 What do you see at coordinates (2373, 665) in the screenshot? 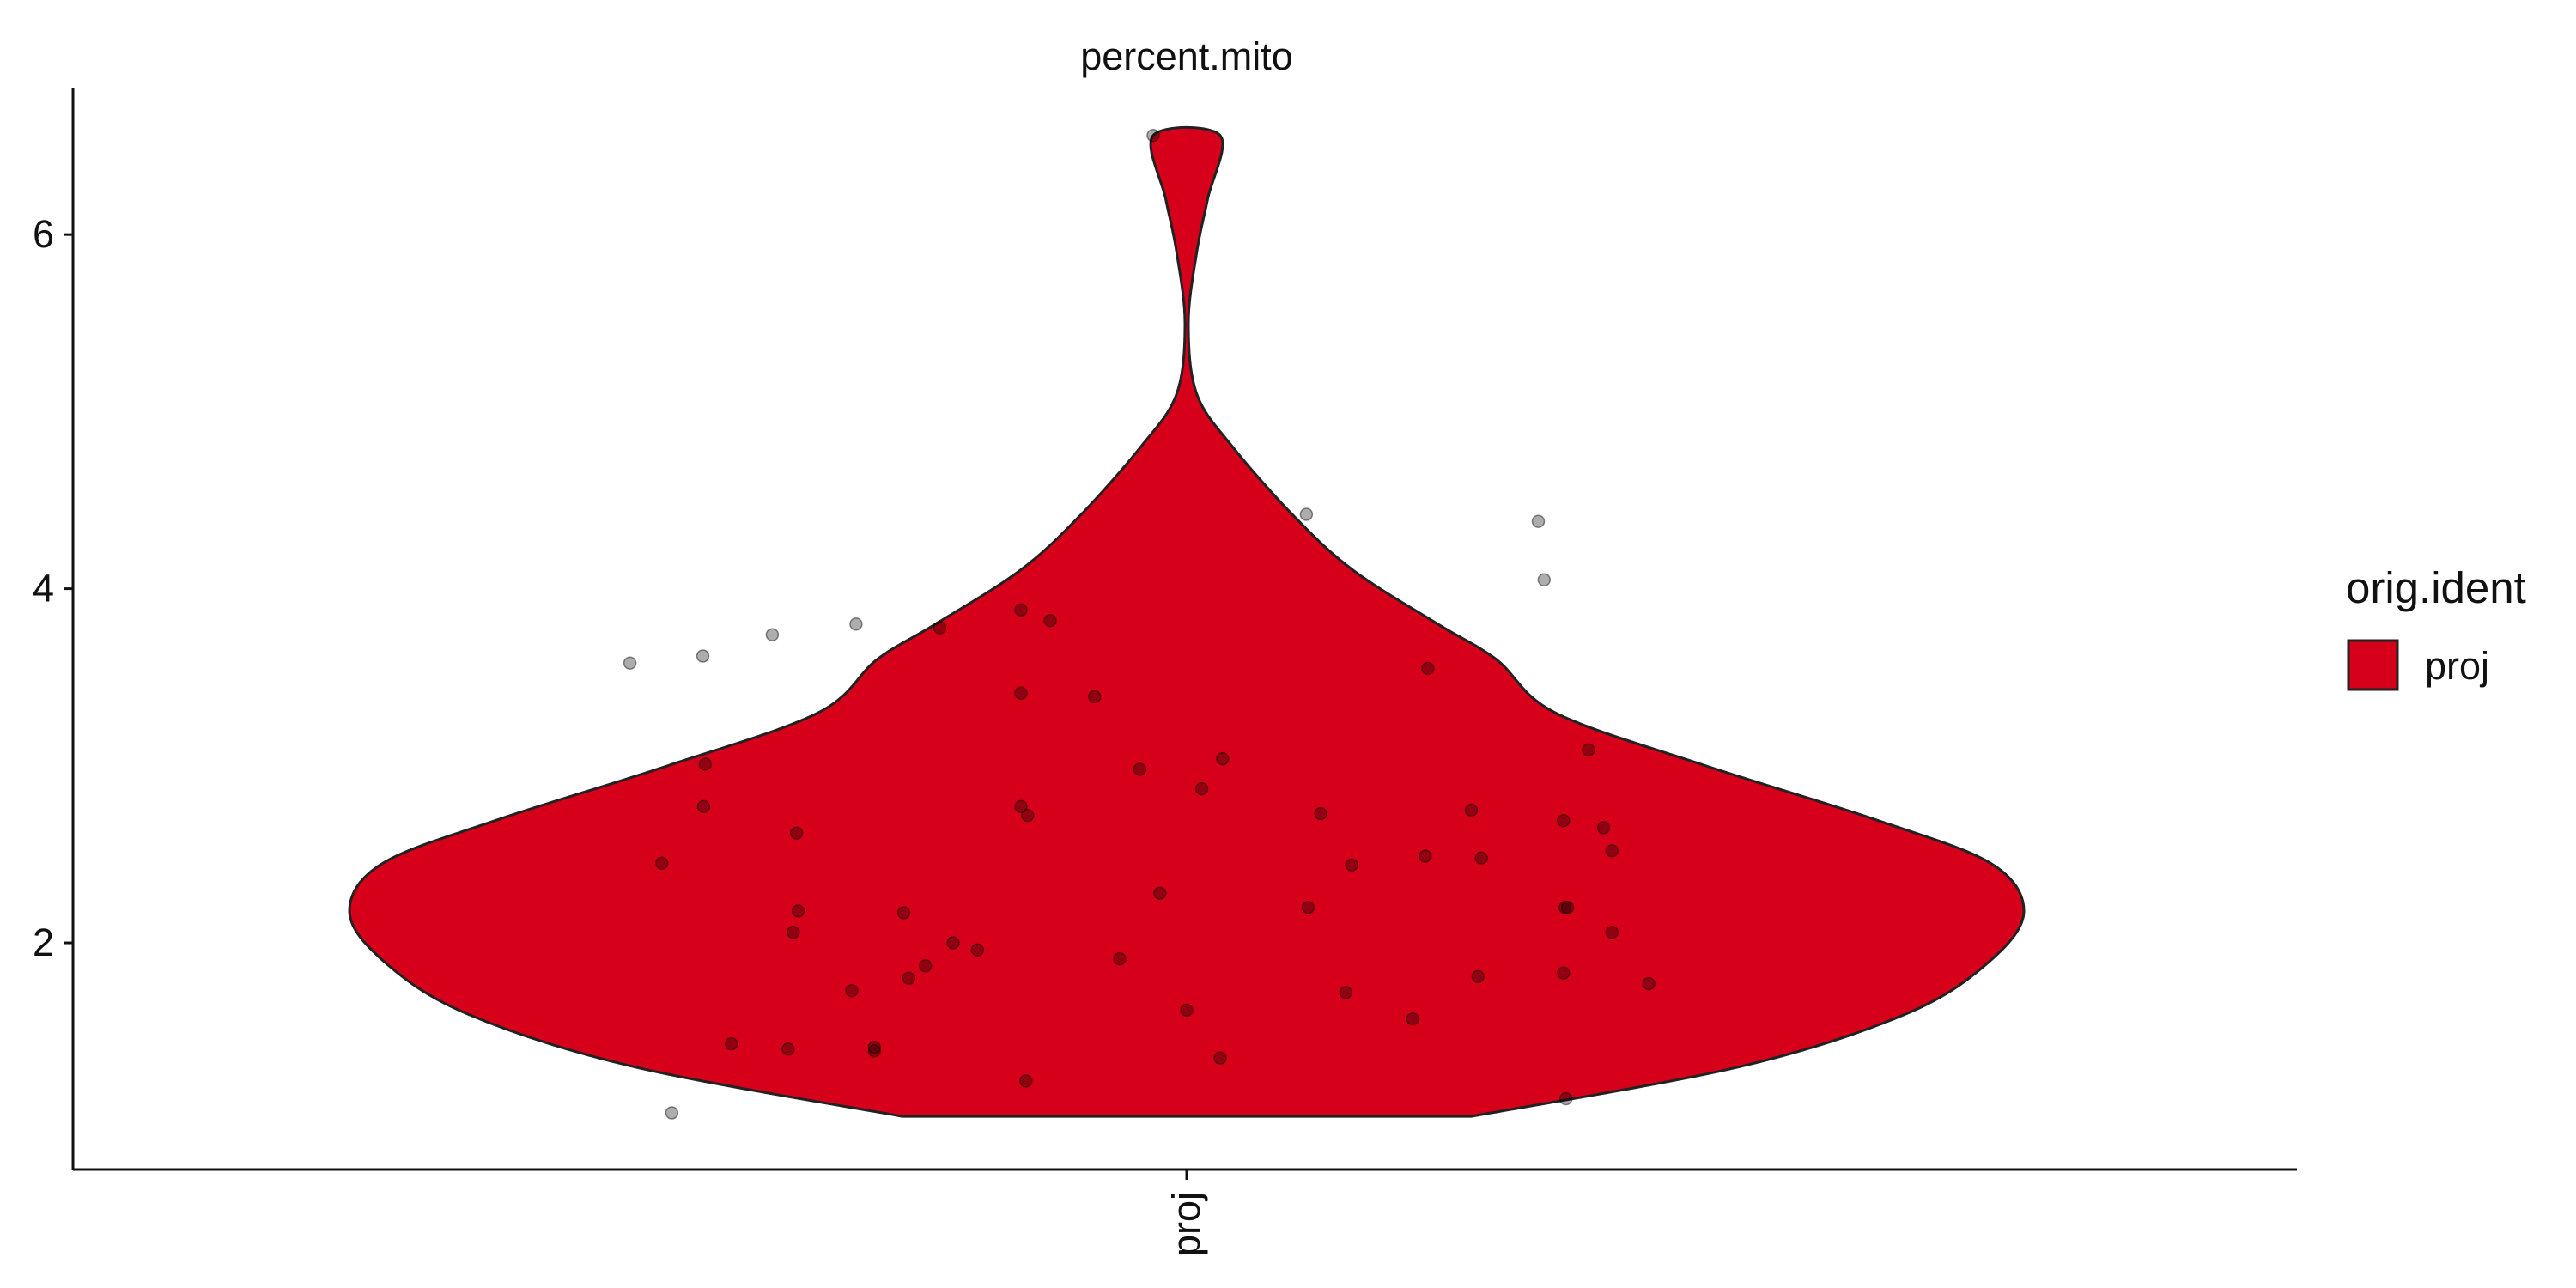
I see `legend-key-proj` at bounding box center [2373, 665].